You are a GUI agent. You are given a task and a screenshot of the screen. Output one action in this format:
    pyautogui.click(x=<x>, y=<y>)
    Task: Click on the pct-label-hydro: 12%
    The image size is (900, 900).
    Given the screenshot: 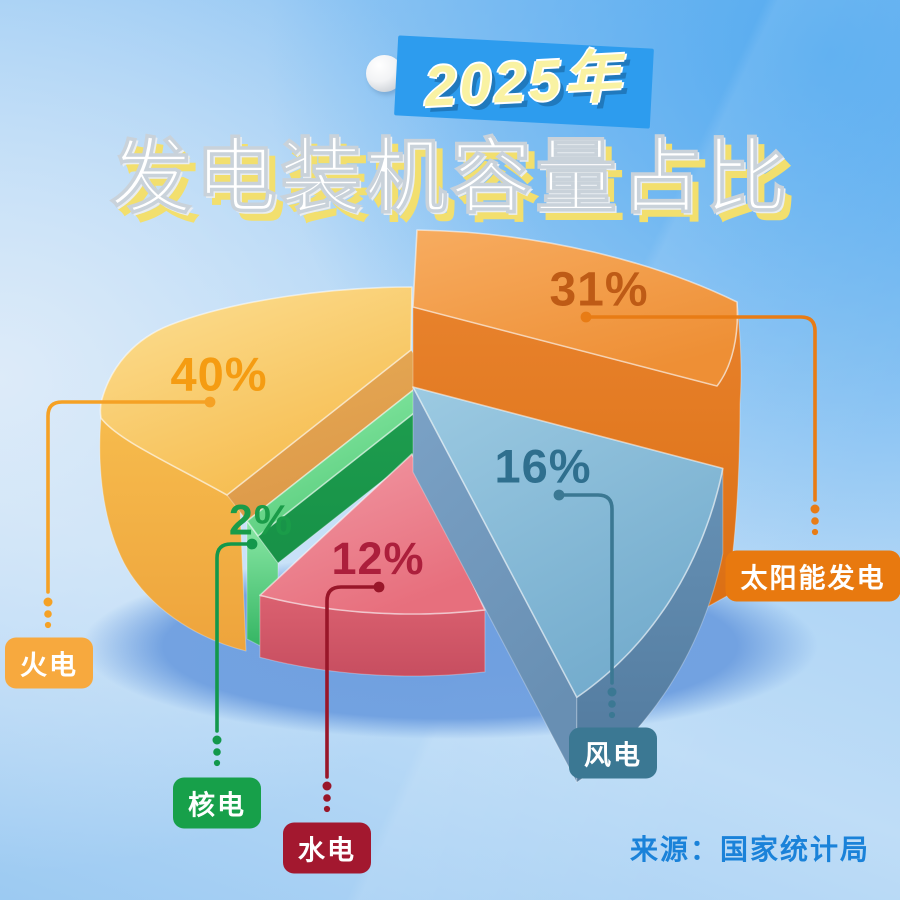 What is the action you would take?
    pyautogui.click(x=378, y=558)
    